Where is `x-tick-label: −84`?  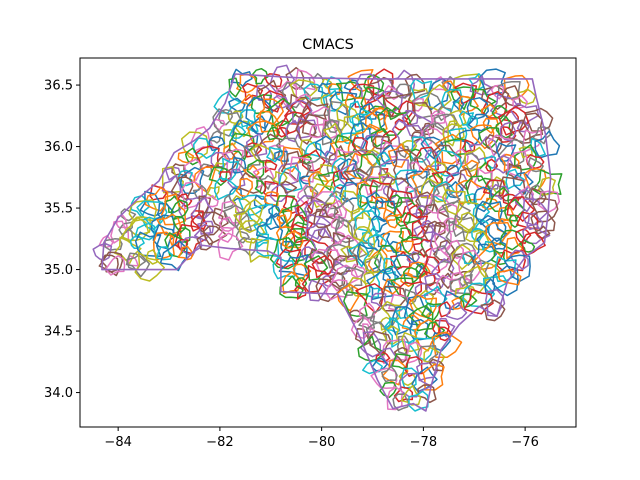 x-tick-label: −84 is located at coordinates (117, 442).